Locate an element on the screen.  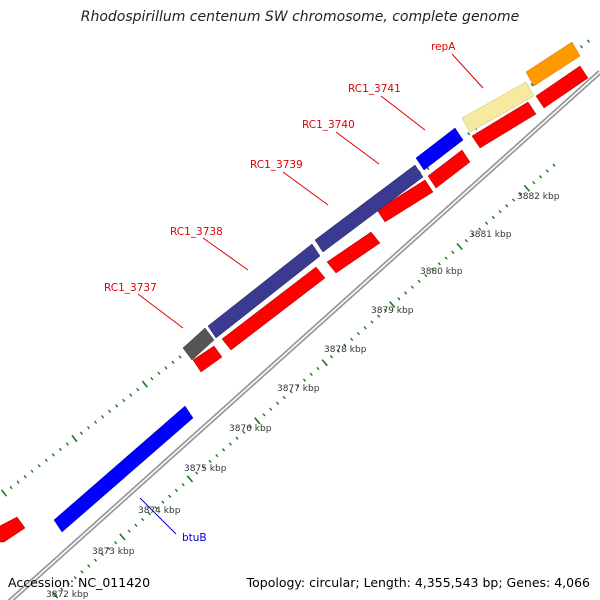
gene-label-rc1-3741: RC1_3741 is located at coordinates (374, 89).